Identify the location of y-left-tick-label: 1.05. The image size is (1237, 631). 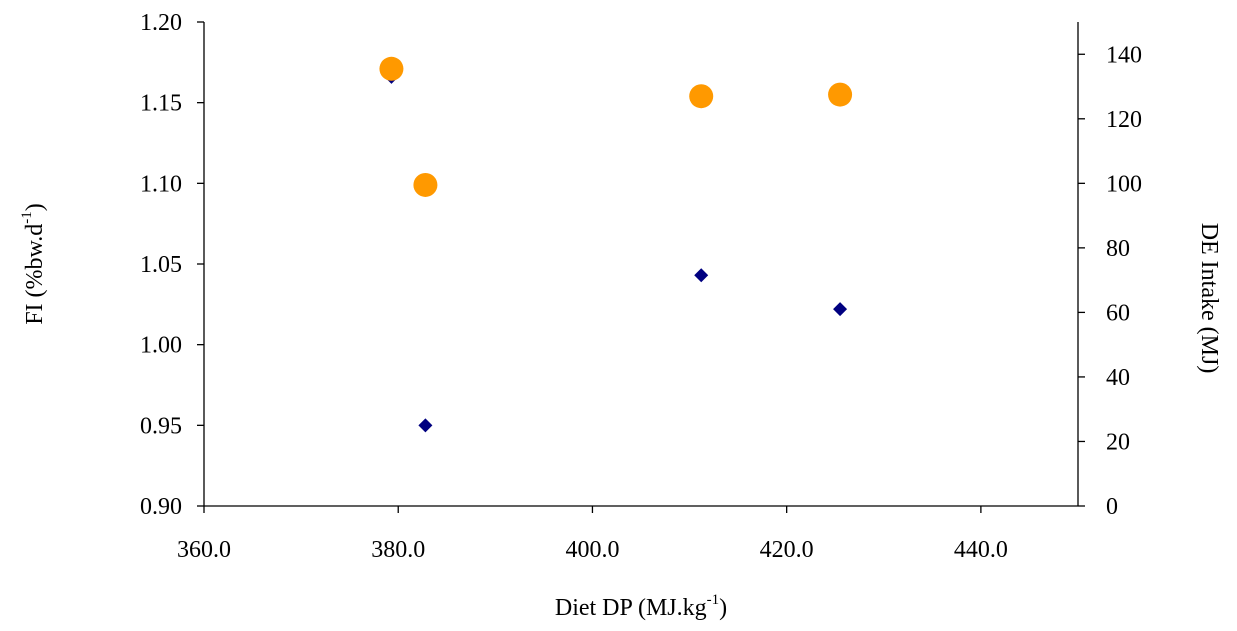
(161, 265).